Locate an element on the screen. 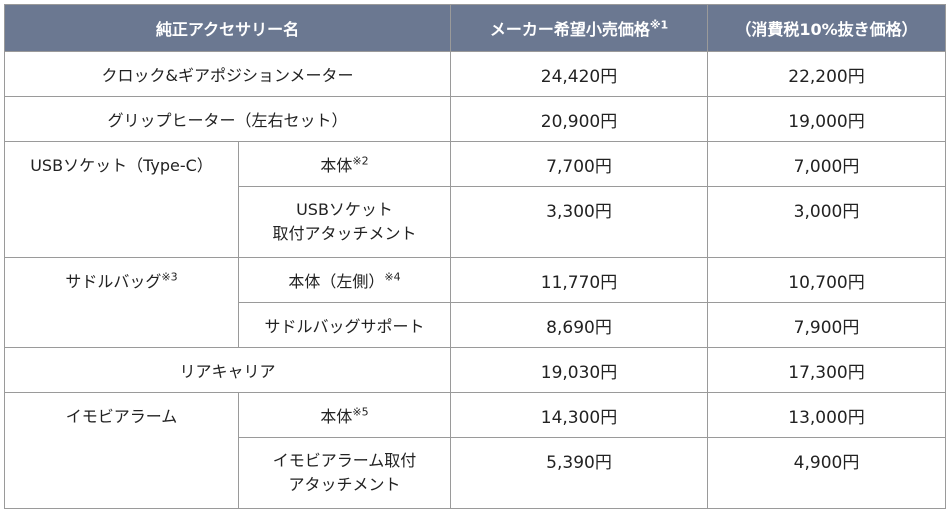 The width and height of the screenshot is (950, 515). item-name: グリップヒーター（左右セット） is located at coordinates (227, 119).